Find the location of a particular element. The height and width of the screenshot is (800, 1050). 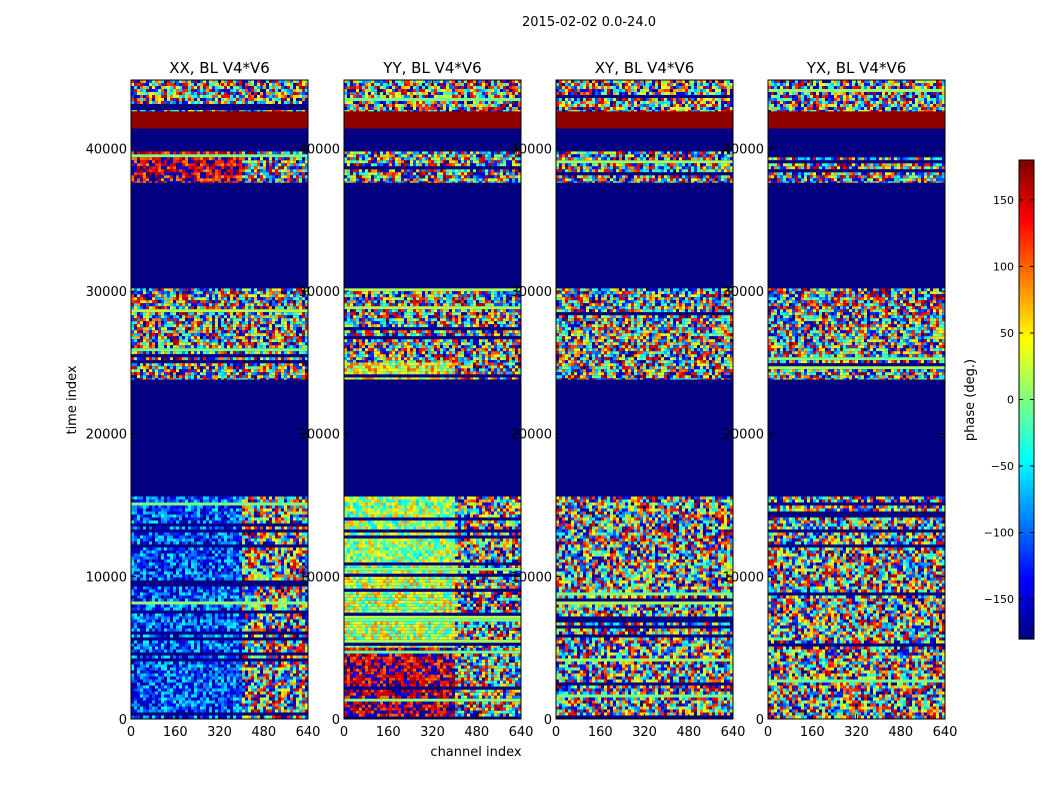

colorbar-tick-label: −150 is located at coordinates (999, 599).